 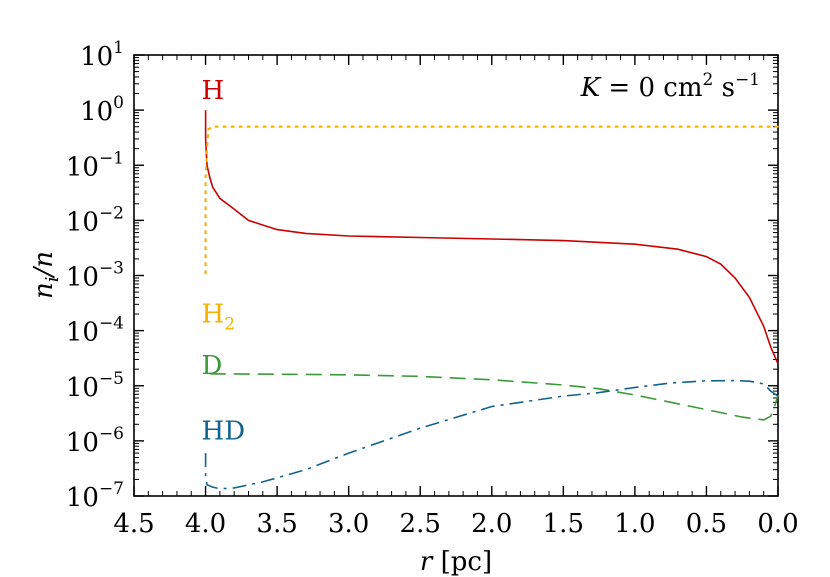 I want to click on y-tick-label: 10⁻², so click(x=95, y=220).